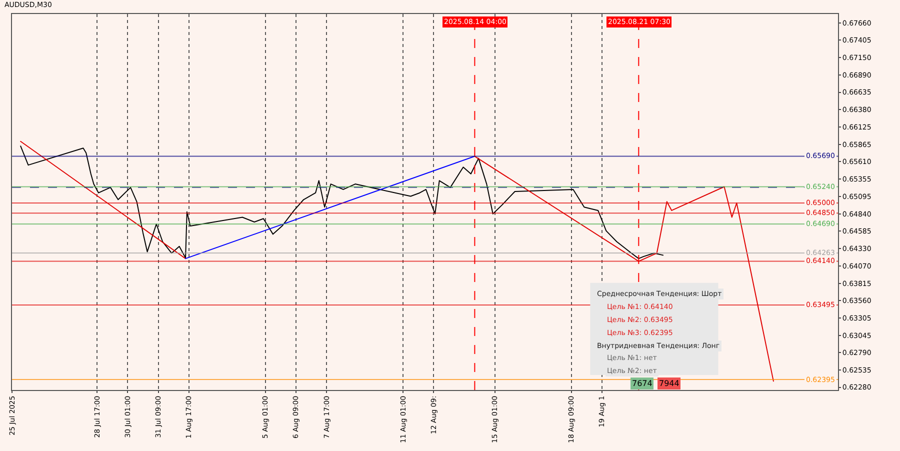 The width and height of the screenshot is (900, 451). Describe the element at coordinates (642, 383) in the screenshot. I see `annotation: 7674` at that location.